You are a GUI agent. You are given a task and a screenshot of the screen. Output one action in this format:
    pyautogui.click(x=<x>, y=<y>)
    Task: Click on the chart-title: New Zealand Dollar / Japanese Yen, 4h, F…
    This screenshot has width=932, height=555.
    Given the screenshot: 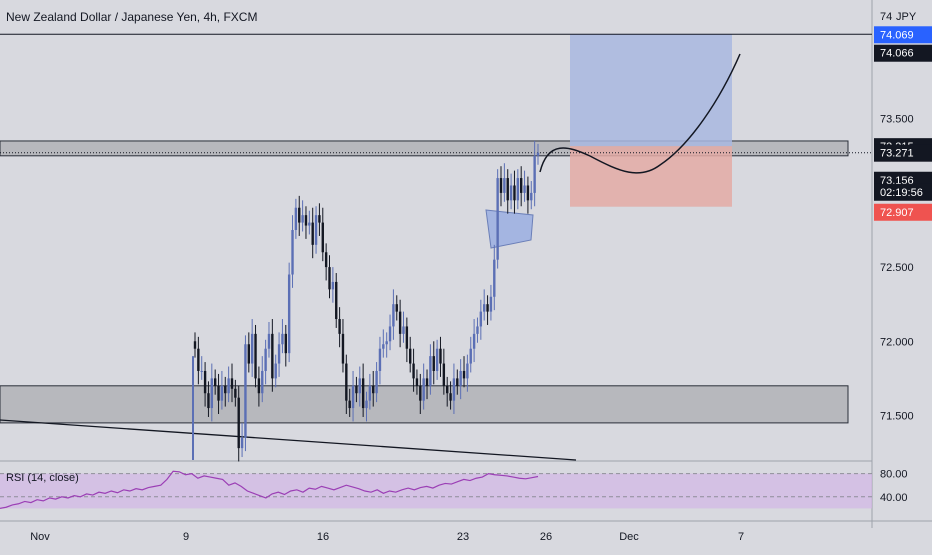 What is the action you would take?
    pyautogui.click(x=132, y=17)
    